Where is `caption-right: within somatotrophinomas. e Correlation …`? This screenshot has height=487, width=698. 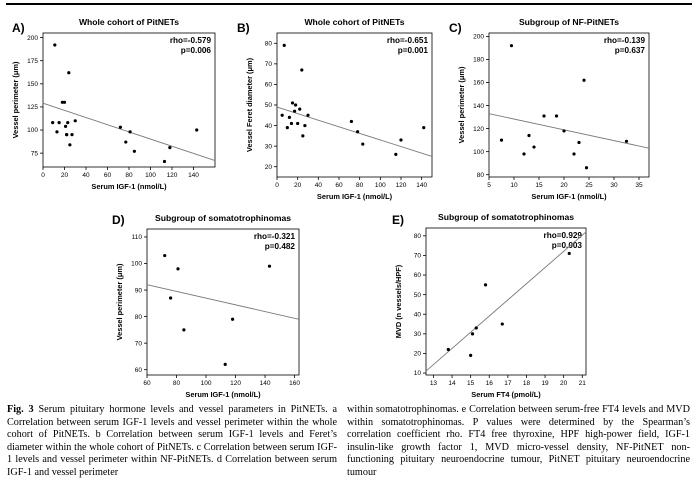 caption-right: within somatotrophinomas. e Correlation … is located at coordinates (518, 442).